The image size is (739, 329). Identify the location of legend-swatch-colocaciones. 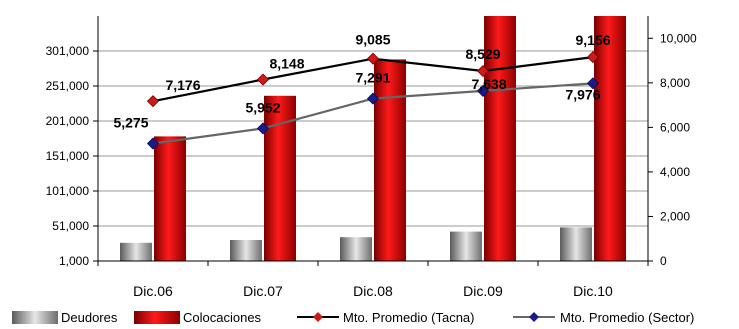
(157, 317).